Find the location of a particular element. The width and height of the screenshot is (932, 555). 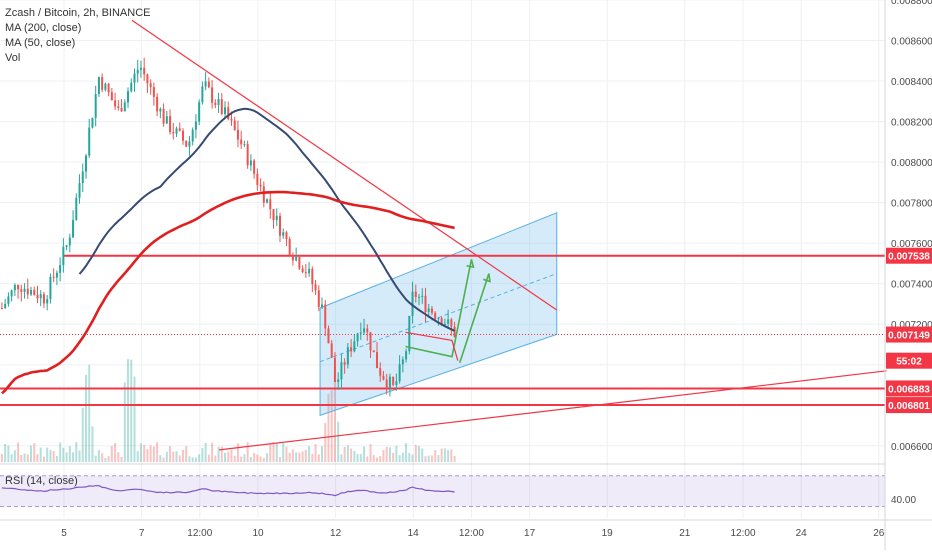

price-tag-label: 0.006801 is located at coordinates (909, 406).